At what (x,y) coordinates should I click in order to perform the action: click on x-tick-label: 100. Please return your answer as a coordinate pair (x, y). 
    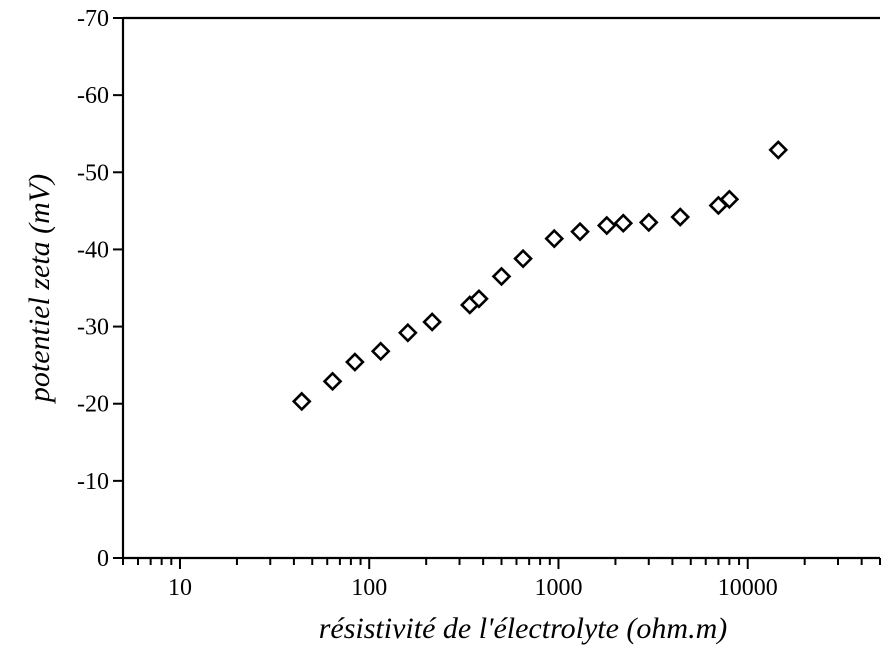
    Looking at the image, I should click on (369, 588).